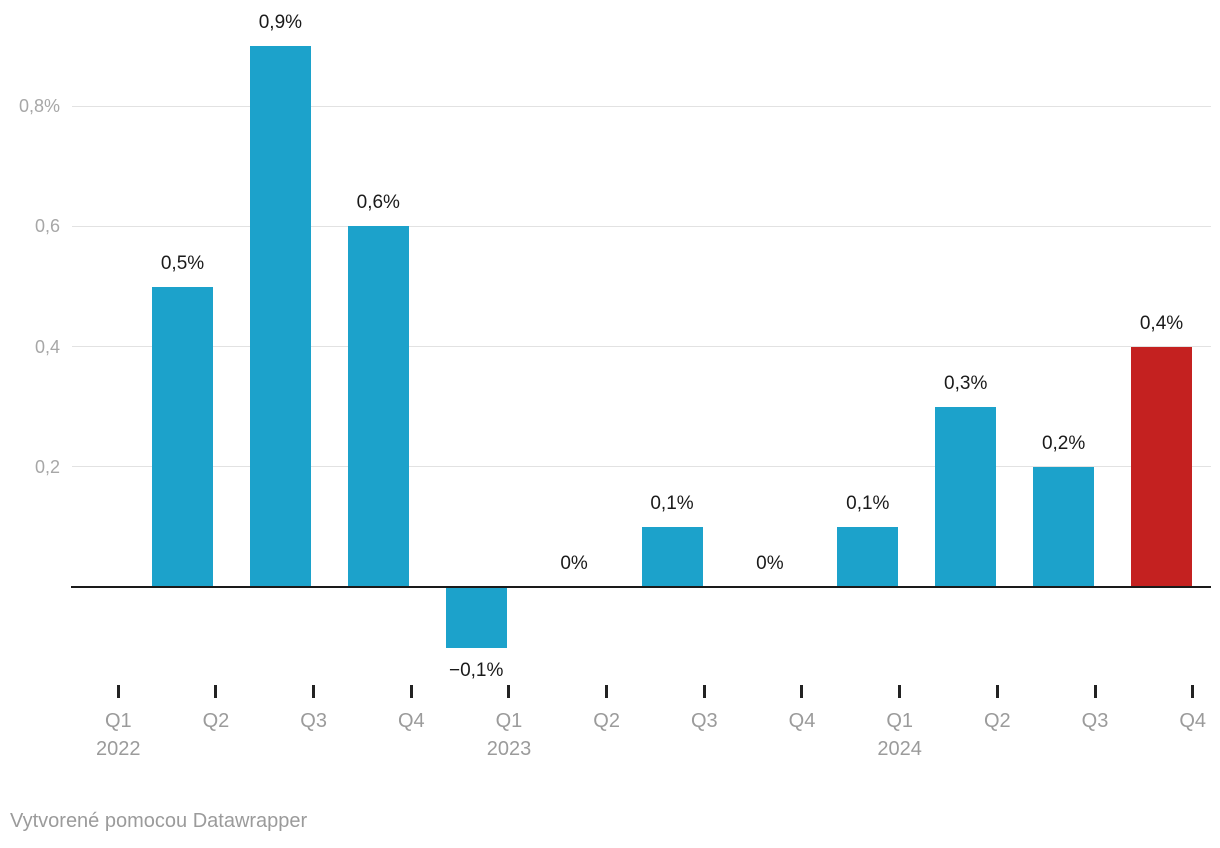  Describe the element at coordinates (770, 563) in the screenshot. I see `value-label-q3-2023: 0%` at that location.